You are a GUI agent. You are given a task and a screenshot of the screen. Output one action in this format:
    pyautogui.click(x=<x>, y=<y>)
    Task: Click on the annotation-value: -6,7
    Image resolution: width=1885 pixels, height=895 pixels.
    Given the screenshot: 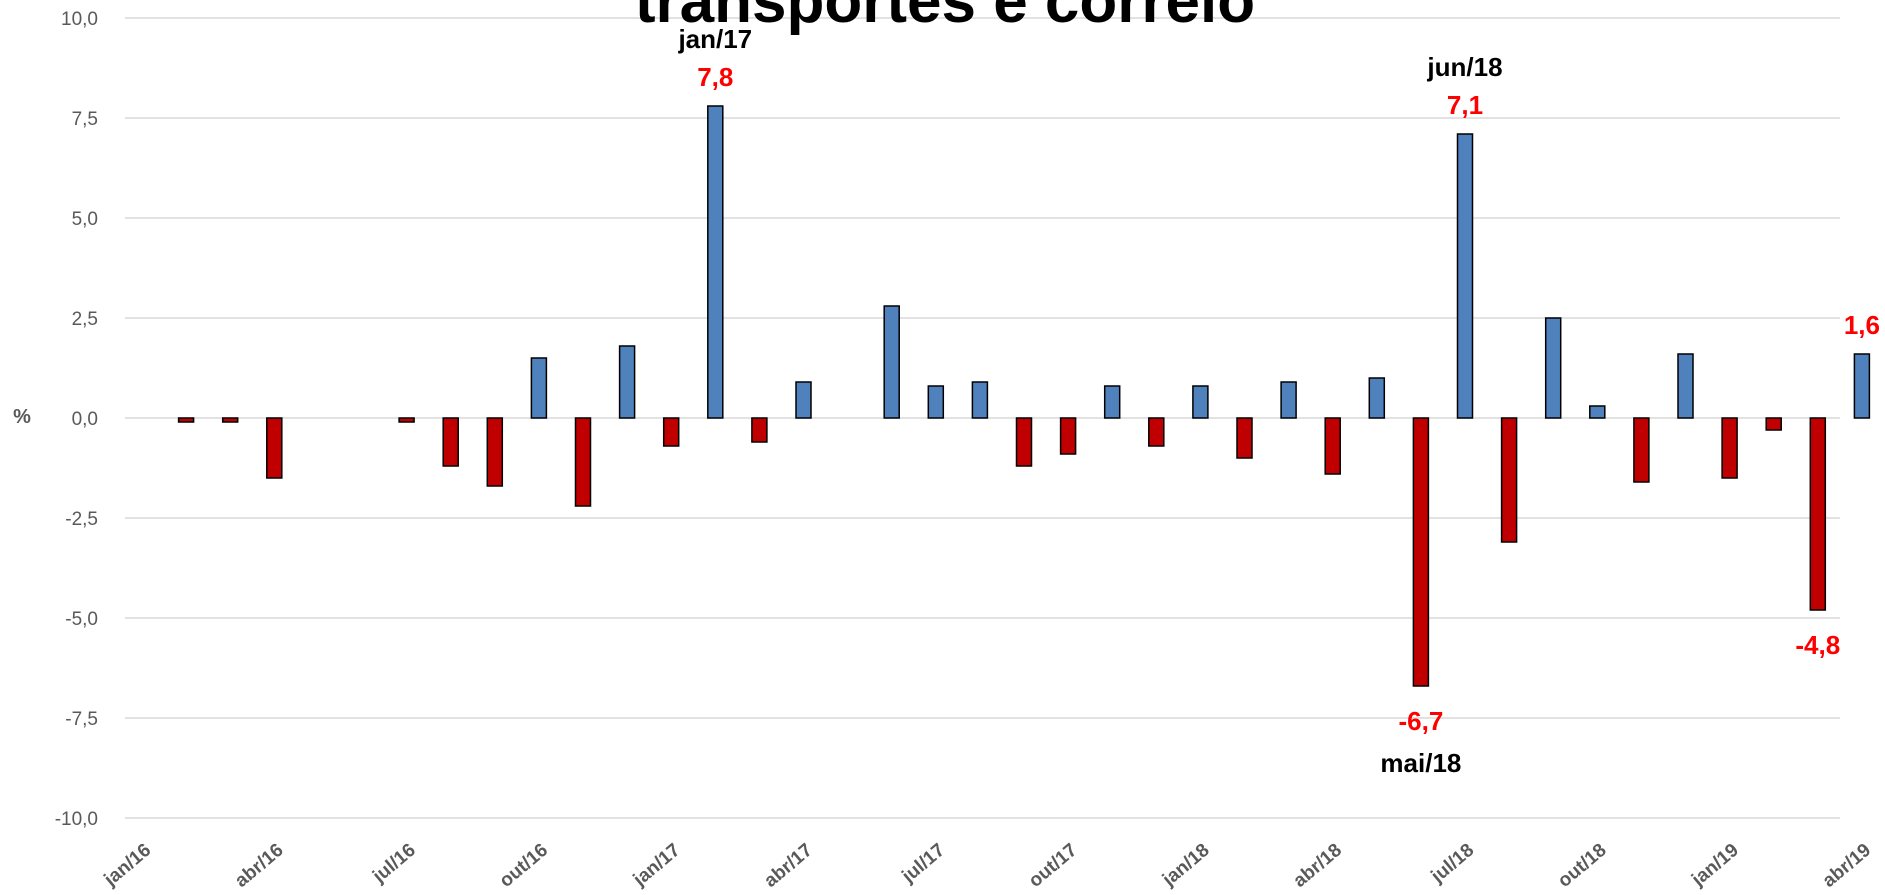 What is the action you would take?
    pyautogui.click(x=1420, y=721)
    